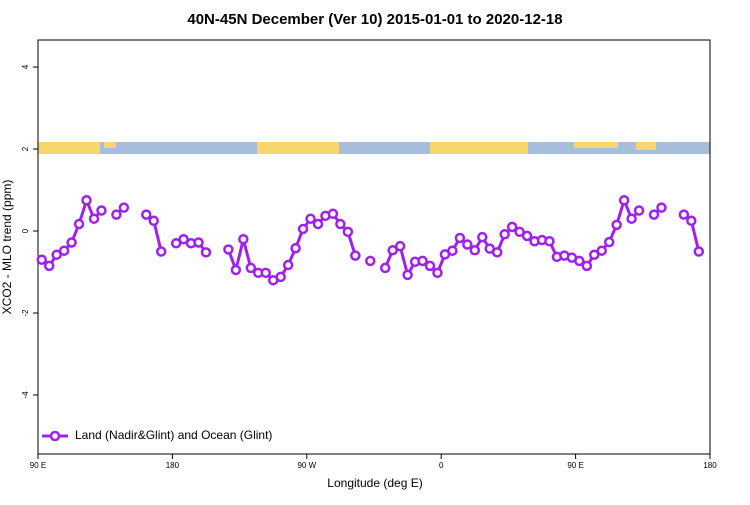  What do you see at coordinates (173, 435) in the screenshot?
I see `legend-label: Land (Nadir&Glint) and Ocean (Glint)` at bounding box center [173, 435].